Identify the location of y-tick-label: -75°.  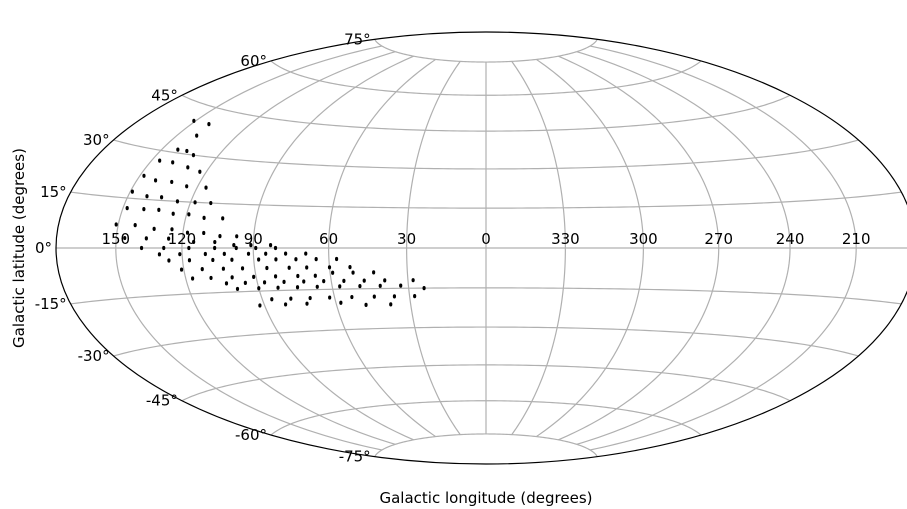
(355, 457).